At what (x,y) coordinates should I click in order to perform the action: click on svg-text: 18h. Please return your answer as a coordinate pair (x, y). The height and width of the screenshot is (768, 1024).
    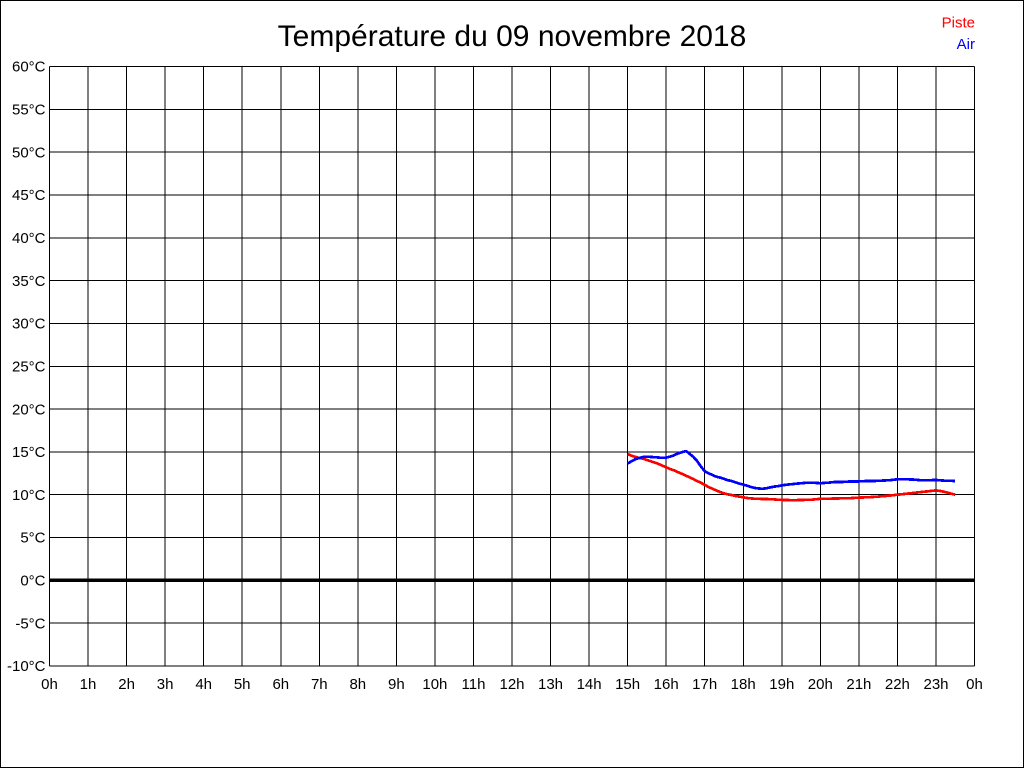
    Looking at the image, I should click on (743, 684).